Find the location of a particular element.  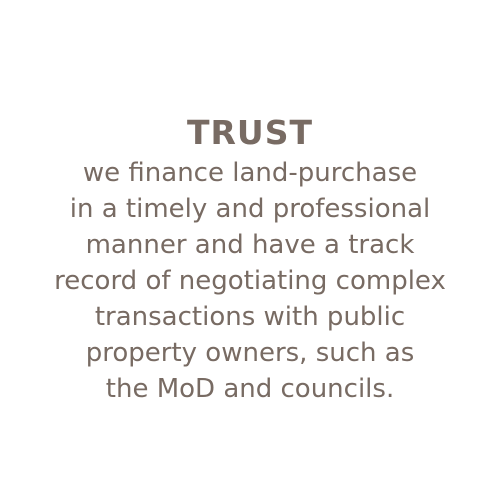

description-line: property owners, such as is located at coordinates (250, 353).